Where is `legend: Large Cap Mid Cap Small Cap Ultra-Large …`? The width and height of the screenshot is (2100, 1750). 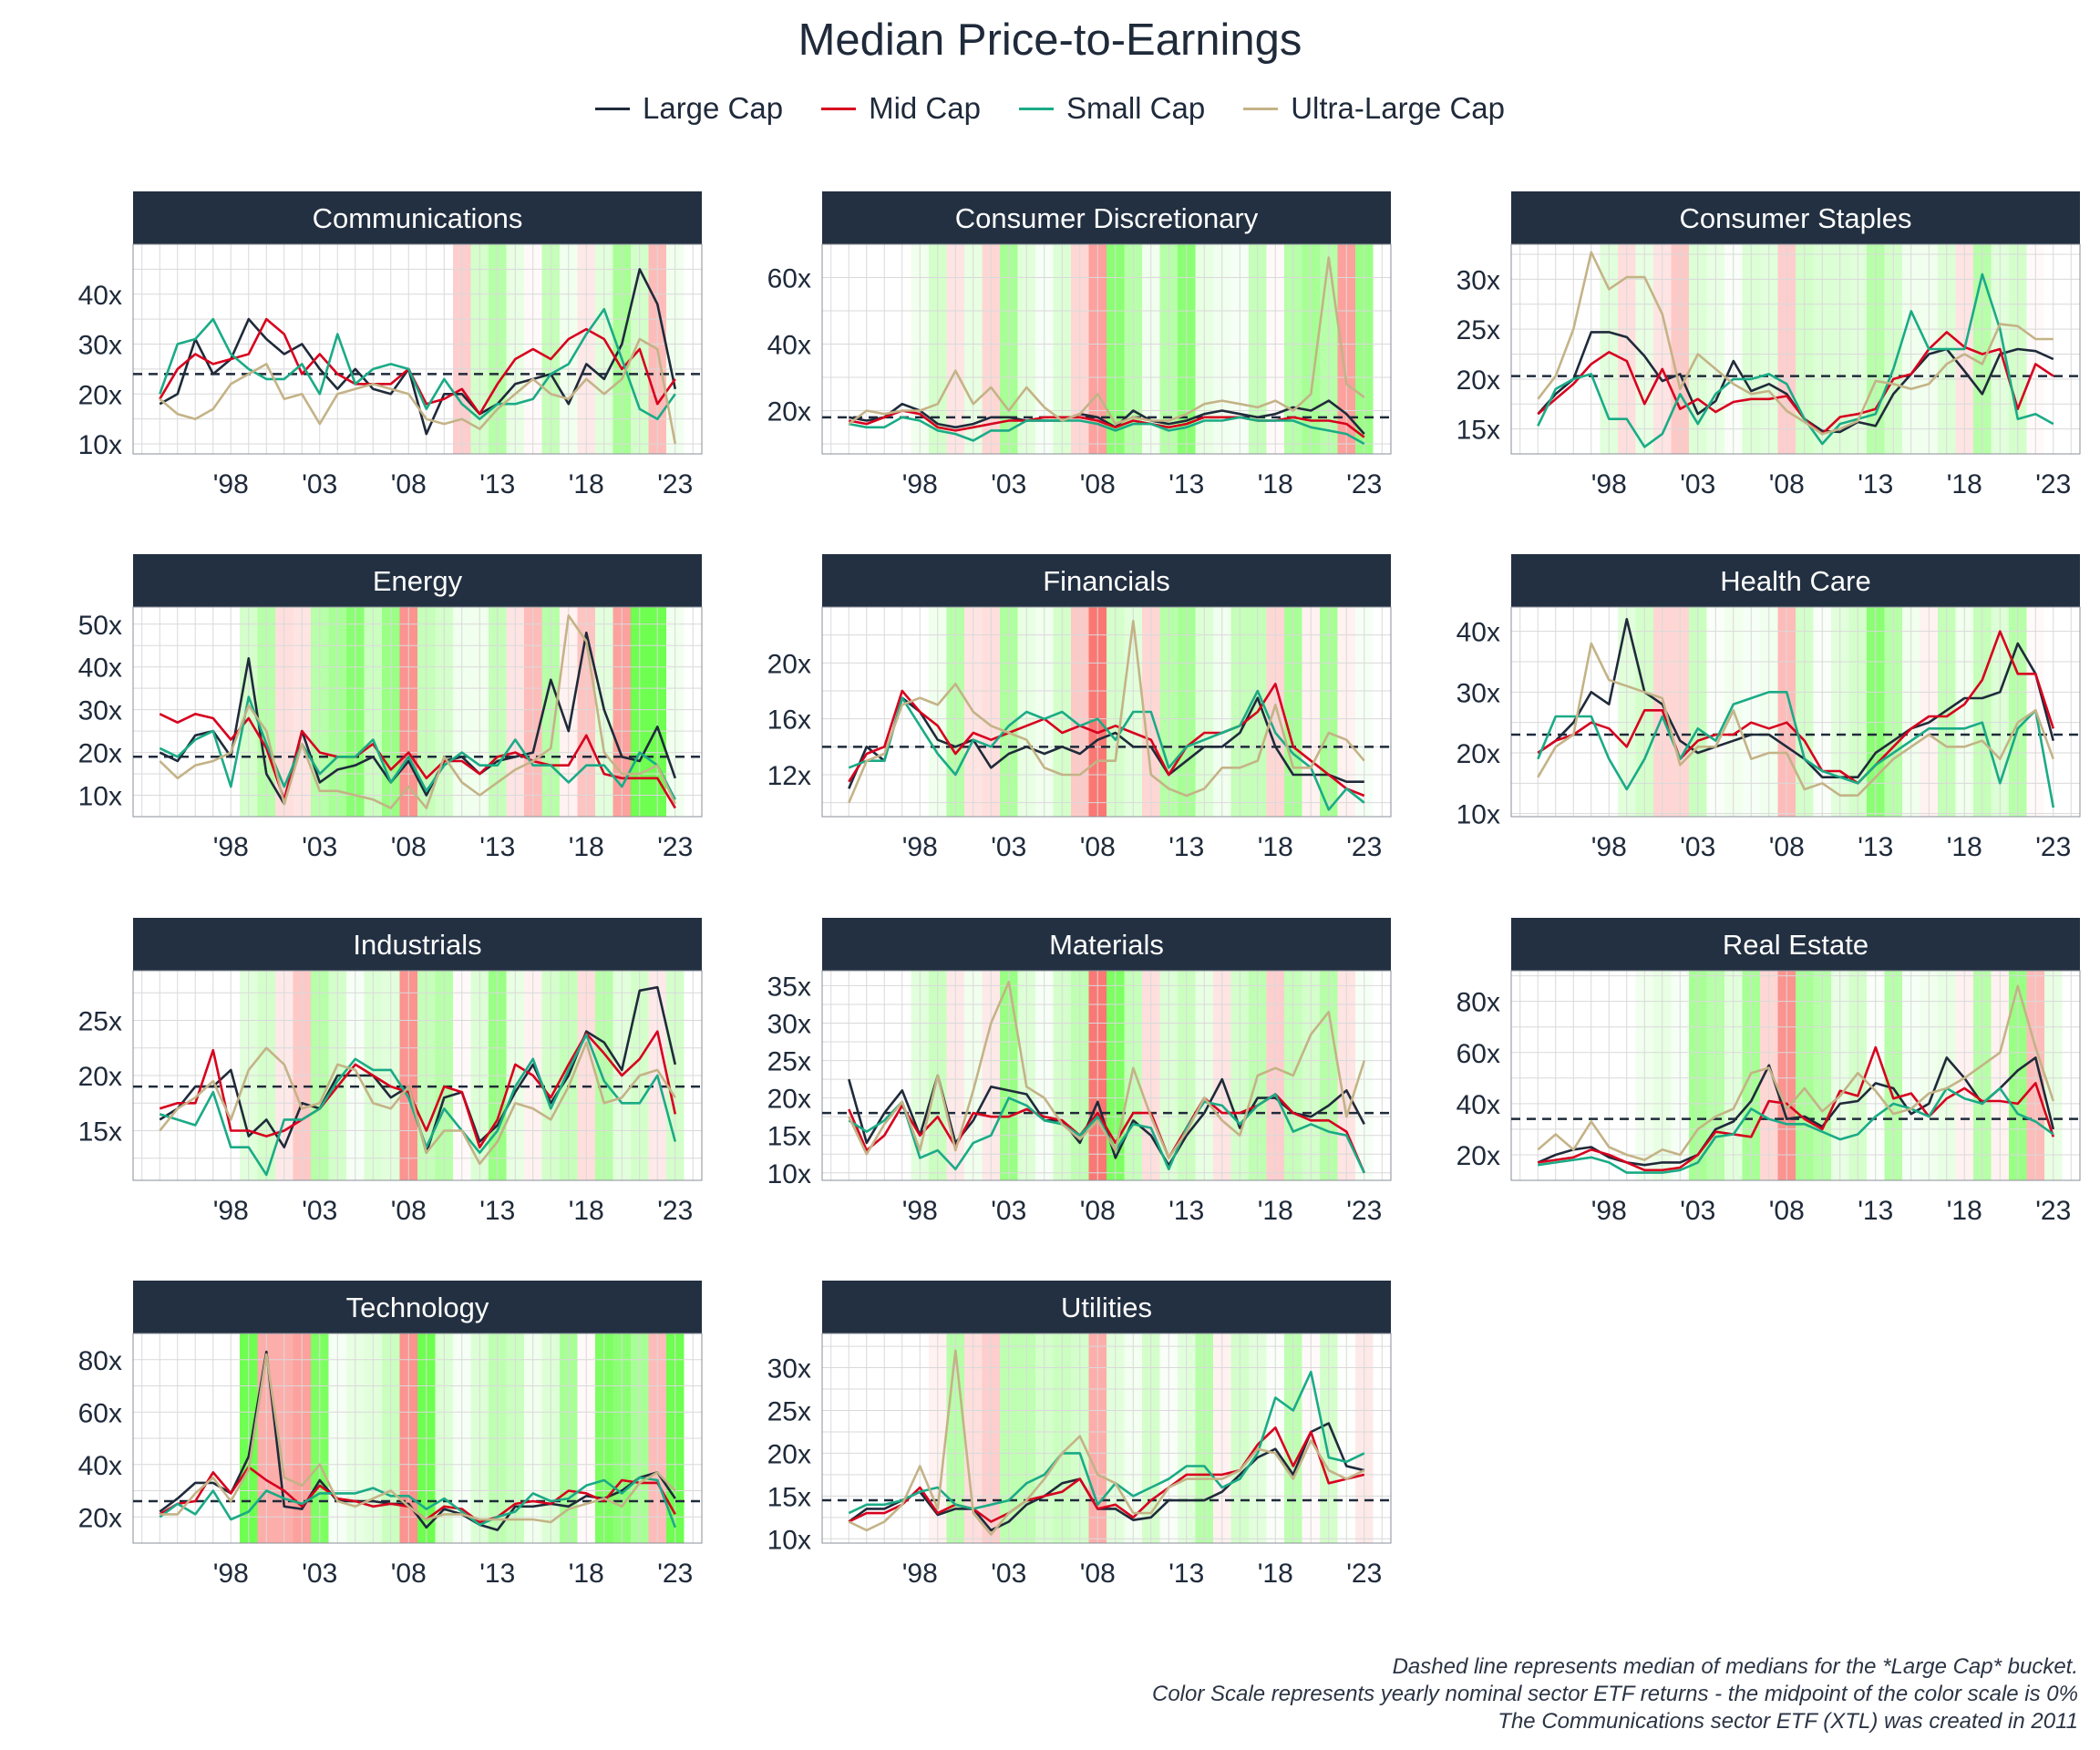 legend: Large Cap Mid Cap Small Cap Ultra-Large … is located at coordinates (1050, 109).